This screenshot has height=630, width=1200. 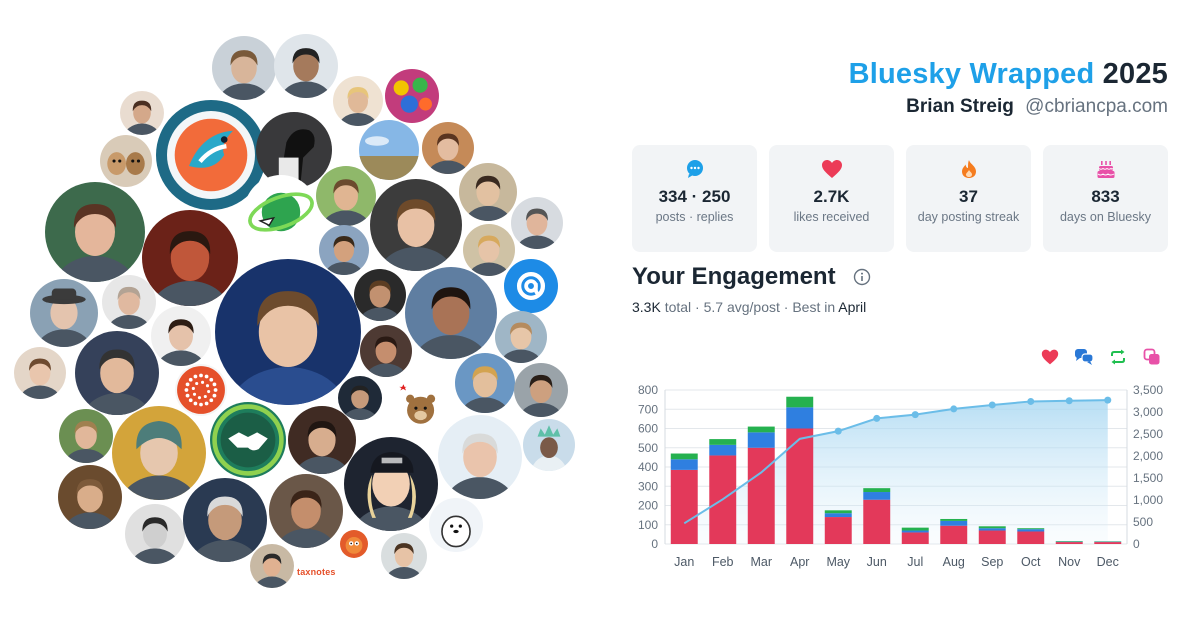 What do you see at coordinates (126, 161) in the screenshot?
I see `avatar-dogs` at bounding box center [126, 161].